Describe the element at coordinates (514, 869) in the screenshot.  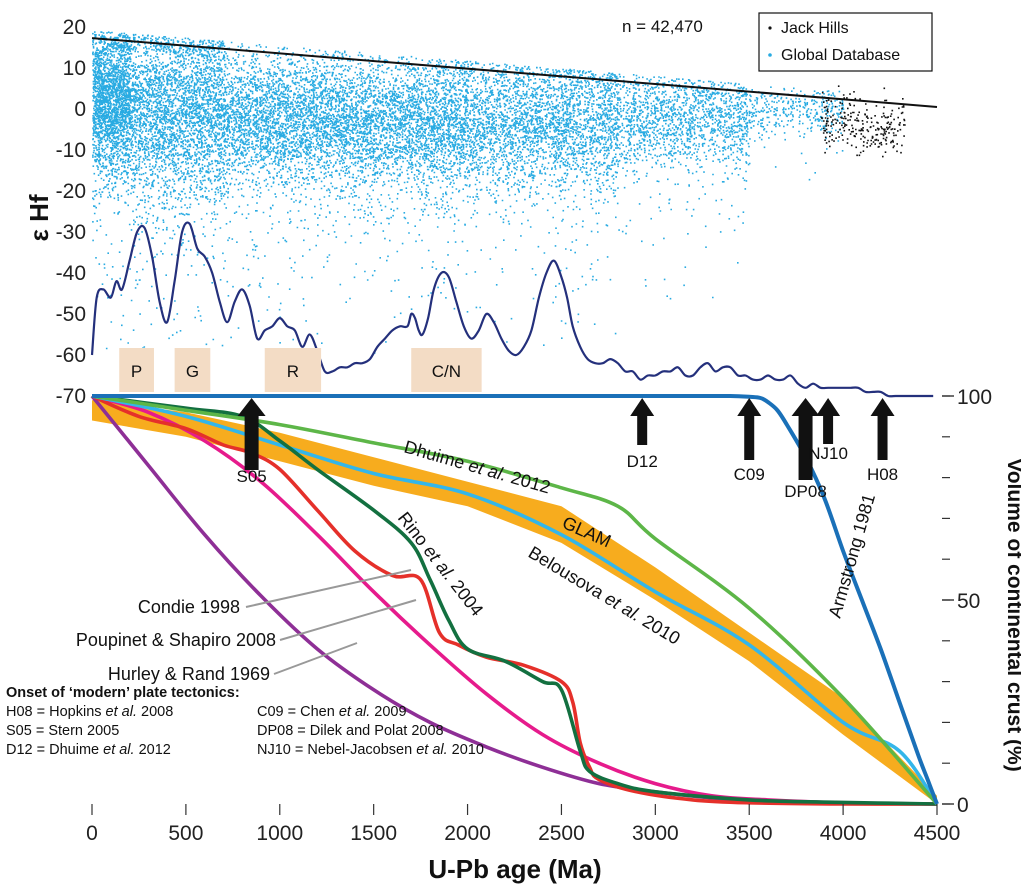
I see `x-axis-label: U-Pb age (Ma)` at that location.